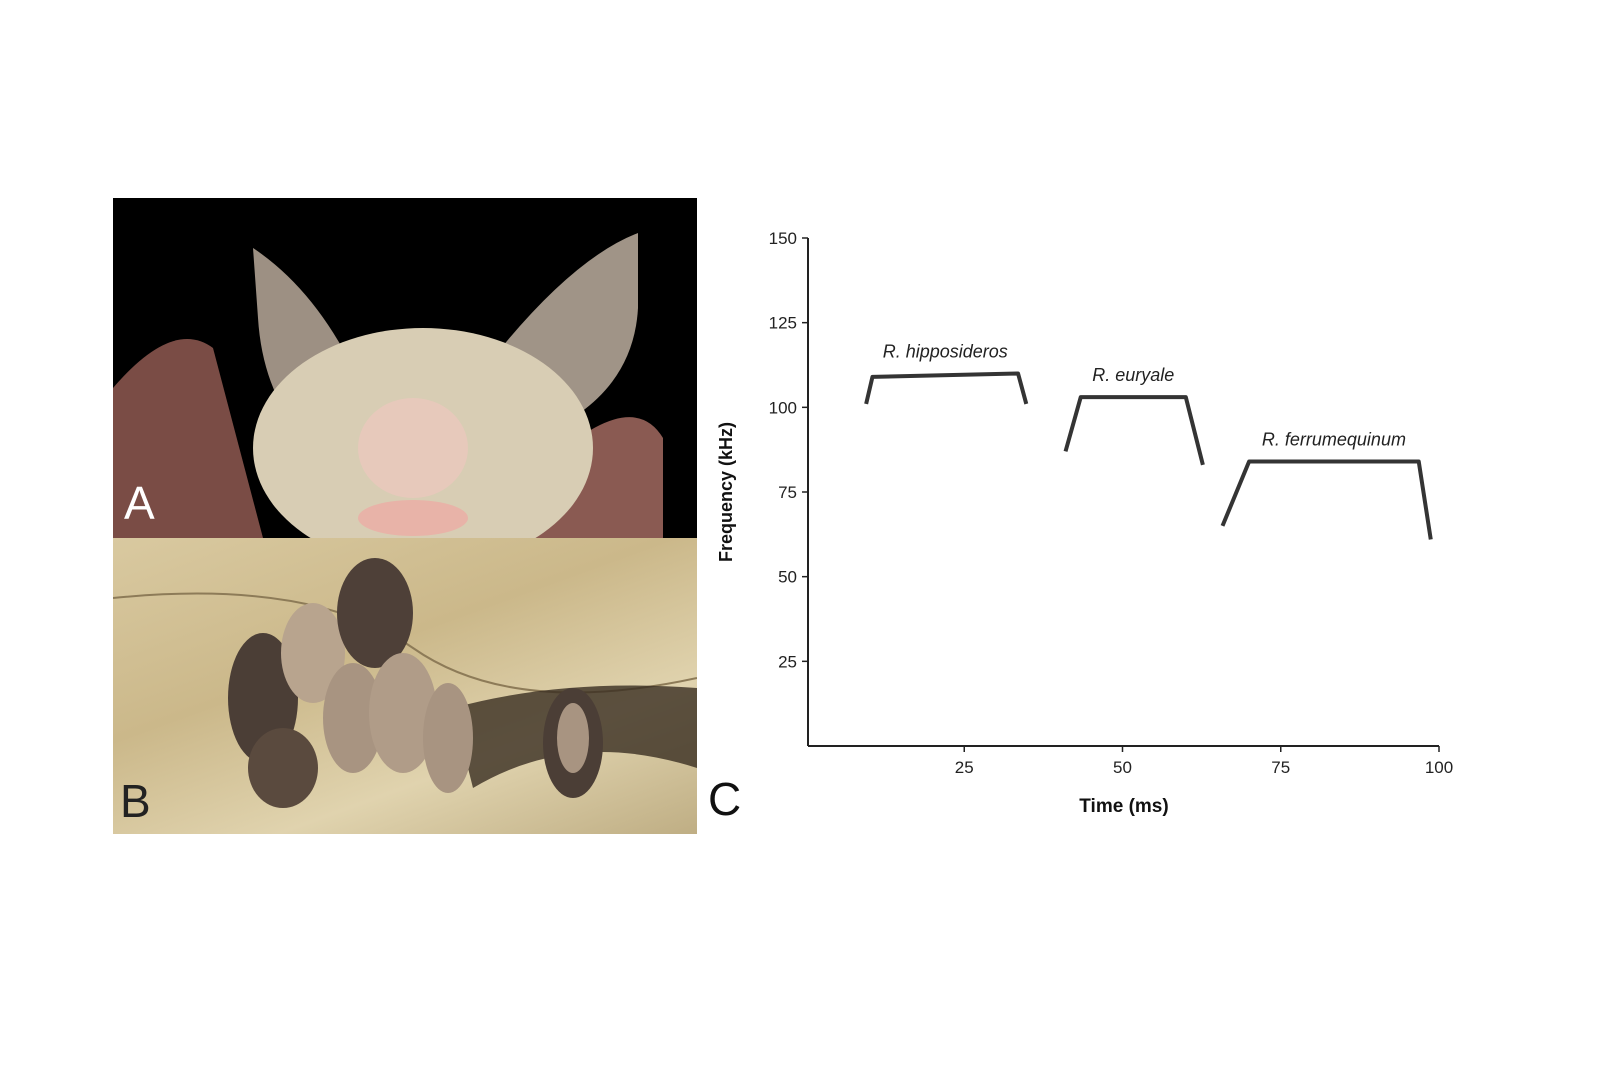 This screenshot has width=1600, height=1067. Describe the element at coordinates (787, 661) in the screenshot. I see `y-tick-label: 25` at that location.